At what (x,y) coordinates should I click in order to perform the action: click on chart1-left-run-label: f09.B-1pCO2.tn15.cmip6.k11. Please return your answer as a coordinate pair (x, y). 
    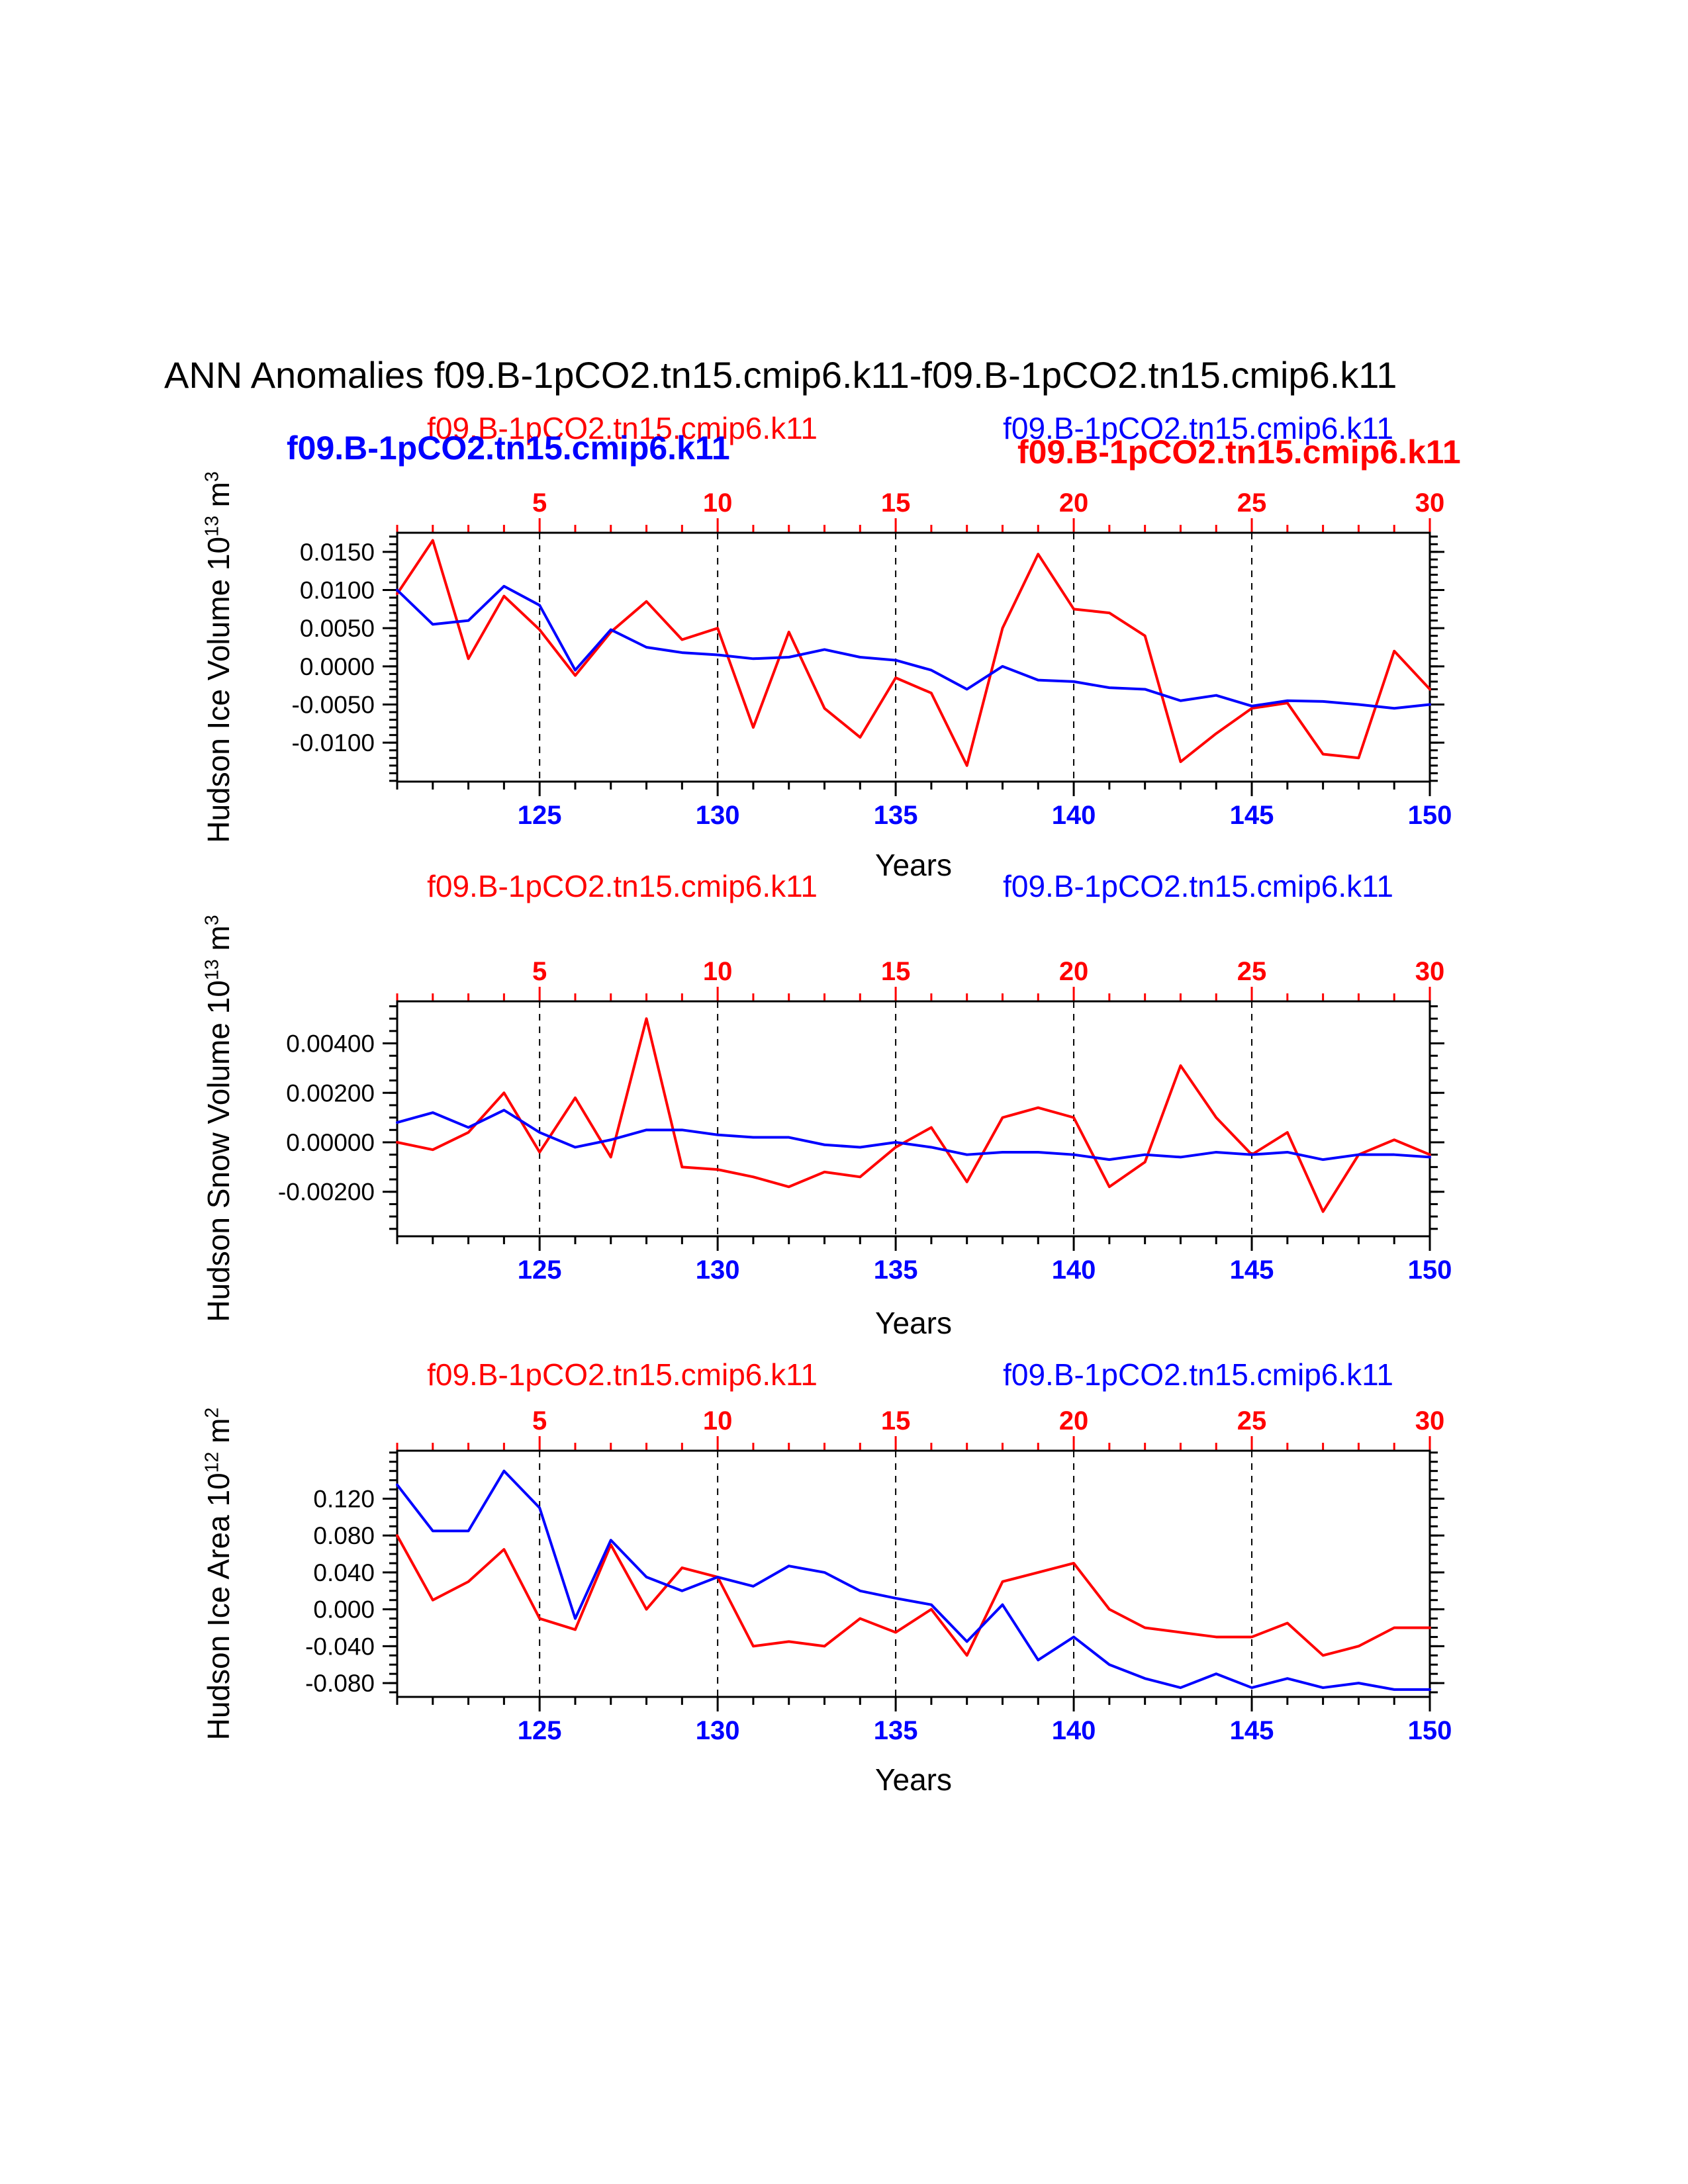
    Looking at the image, I should click on (622, 428).